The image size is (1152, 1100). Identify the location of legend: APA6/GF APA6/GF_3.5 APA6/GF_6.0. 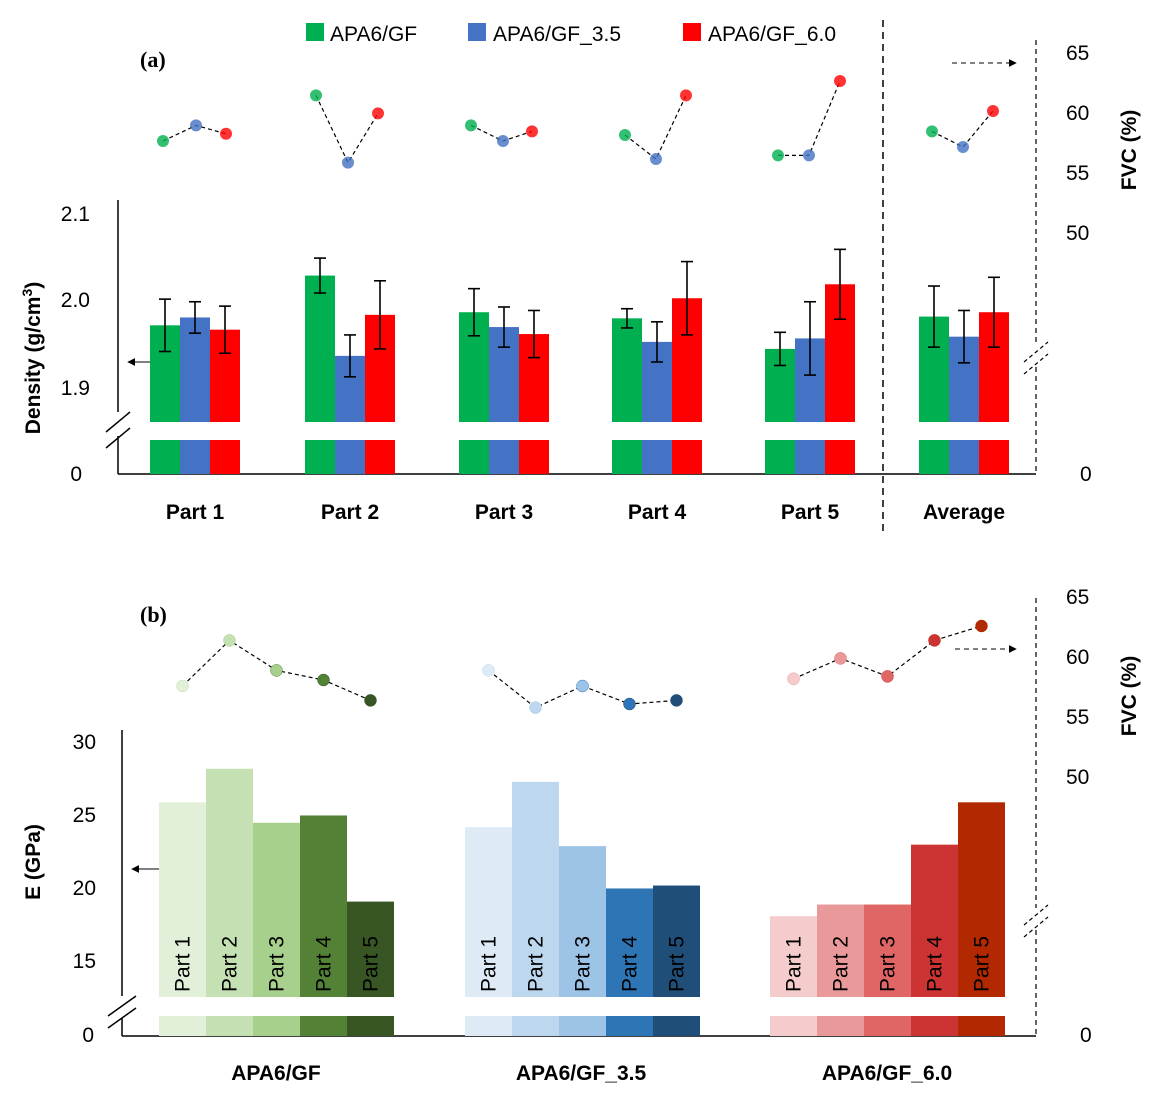
(571, 34).